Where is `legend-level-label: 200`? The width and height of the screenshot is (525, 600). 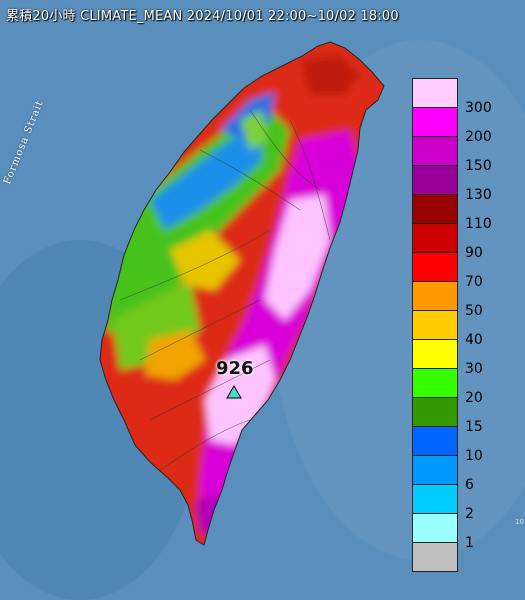 legend-level-label: 200 is located at coordinates (478, 137).